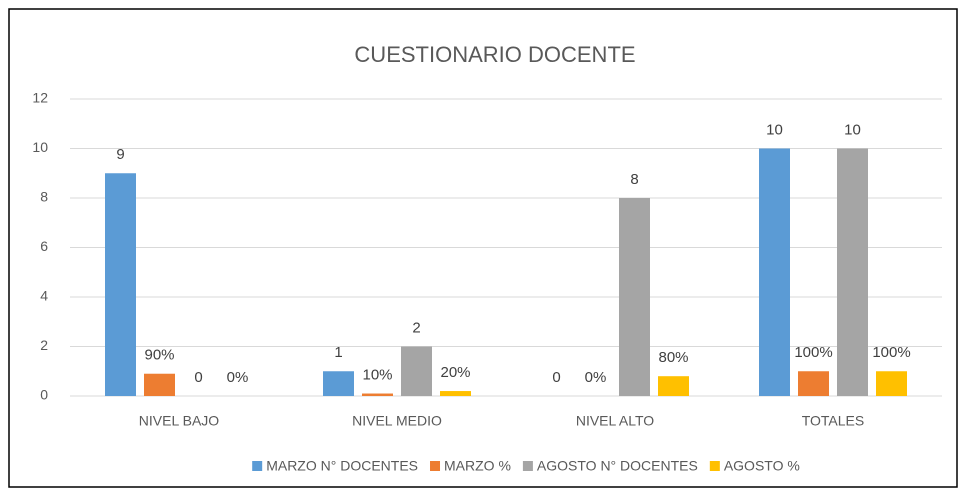 The image size is (966, 495). Describe the element at coordinates (40, 98) in the screenshot. I see `y-tick-label: 12` at that location.